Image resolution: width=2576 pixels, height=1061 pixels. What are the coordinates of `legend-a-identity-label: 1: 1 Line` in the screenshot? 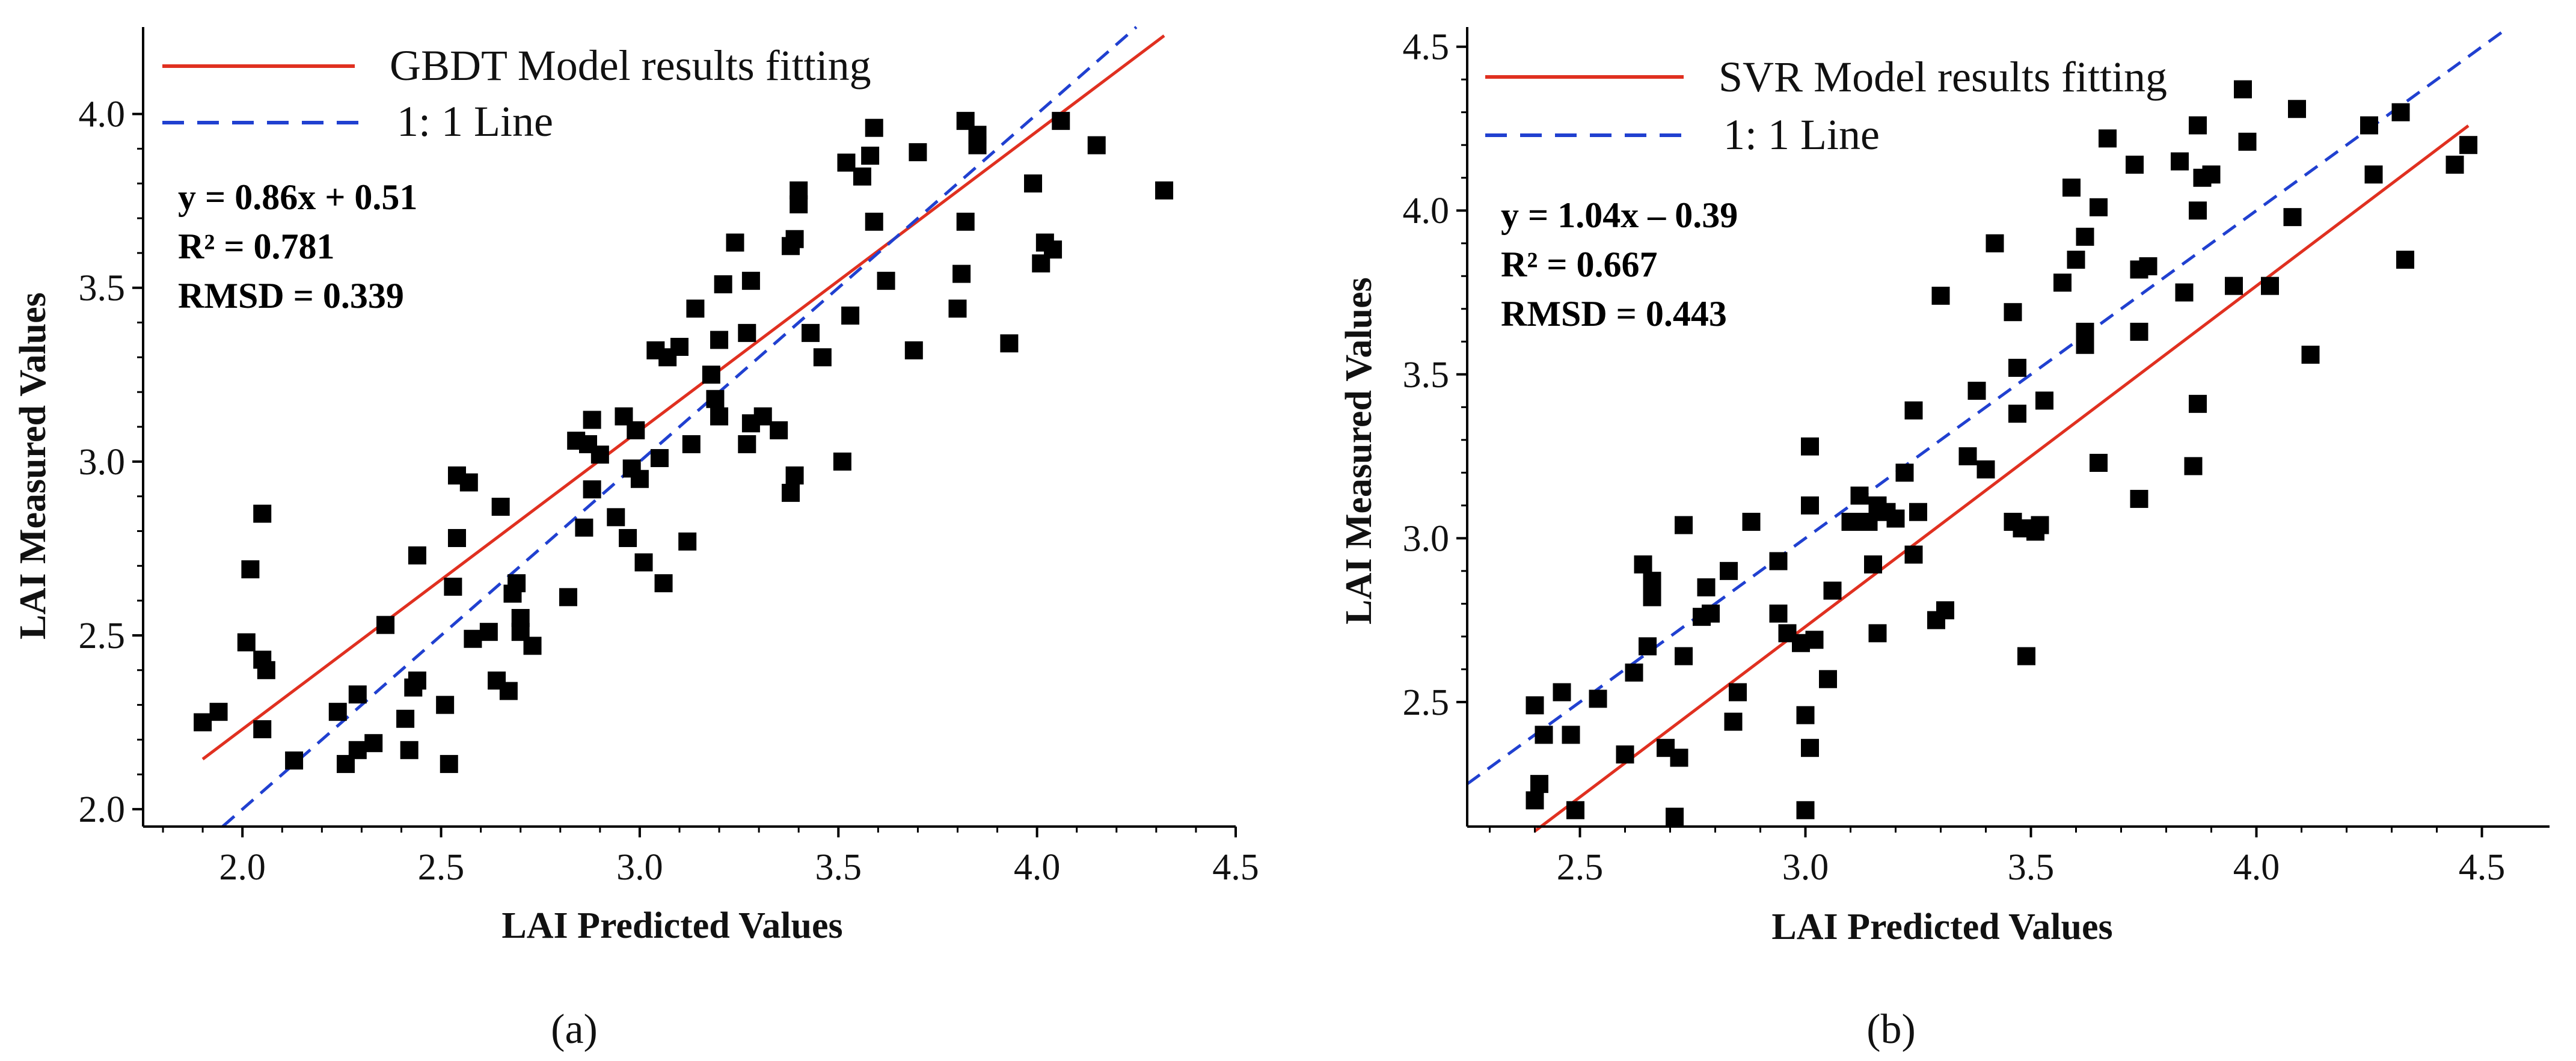 It's located at (475, 121).